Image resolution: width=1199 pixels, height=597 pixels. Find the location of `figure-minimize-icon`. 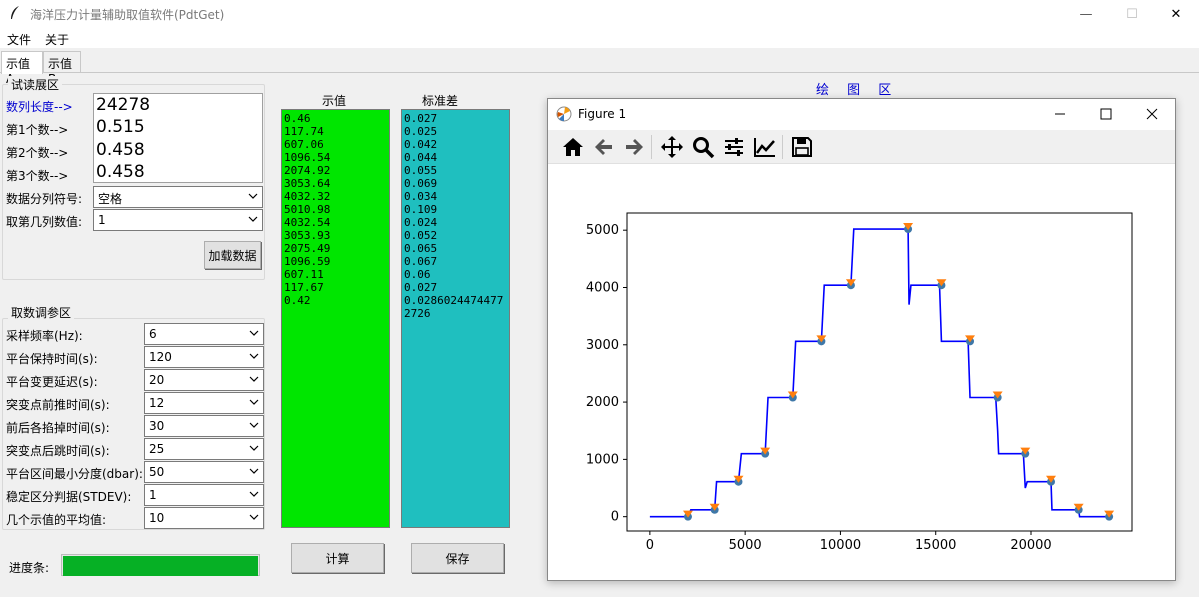

figure-minimize-icon is located at coordinates (1060, 114).